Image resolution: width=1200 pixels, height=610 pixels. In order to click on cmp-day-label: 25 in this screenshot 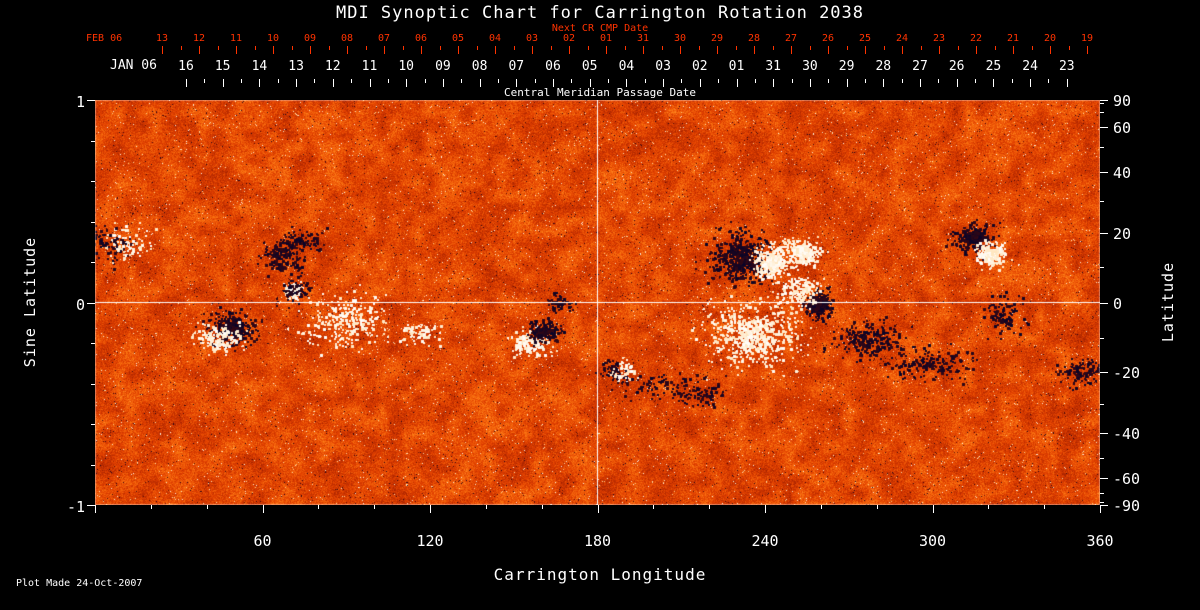, I will do `click(993, 66)`.